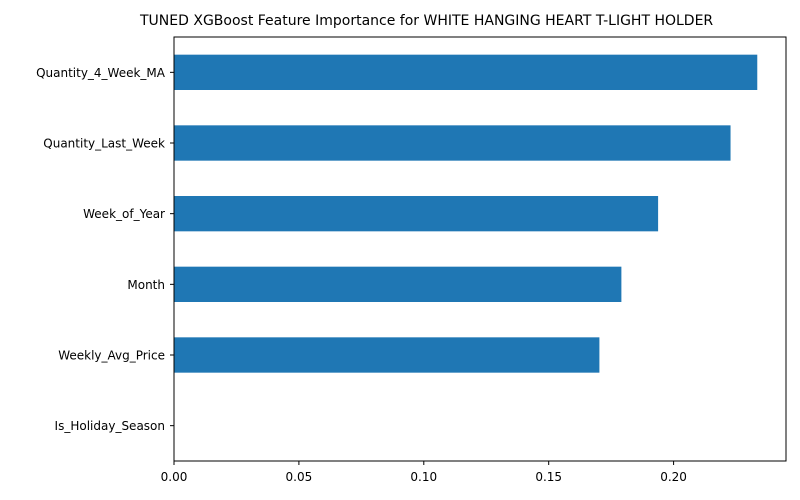 The image size is (800, 500). What do you see at coordinates (111, 356) in the screenshot?
I see `y-tick-label: Weekly_Avg_Price` at bounding box center [111, 356].